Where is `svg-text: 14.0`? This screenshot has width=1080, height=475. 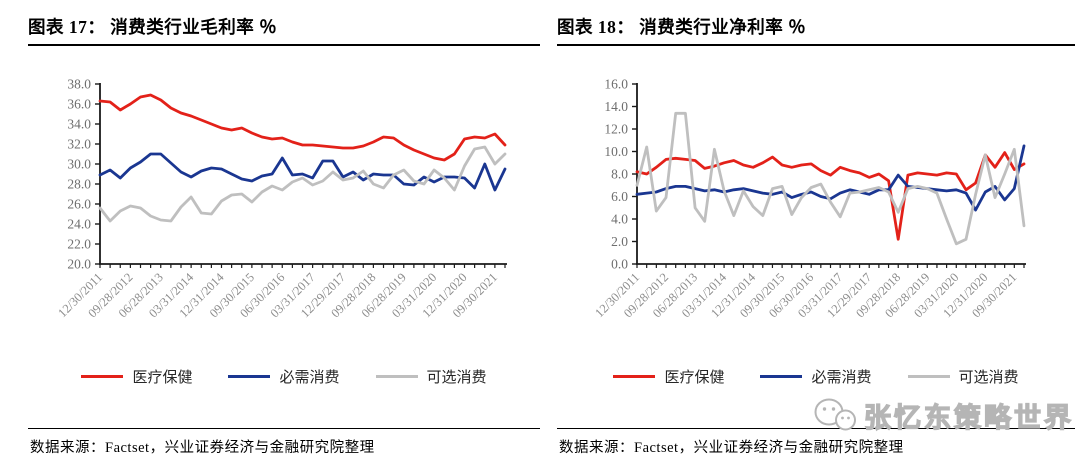
svg-text: 14.0 is located at coordinates (616, 106).